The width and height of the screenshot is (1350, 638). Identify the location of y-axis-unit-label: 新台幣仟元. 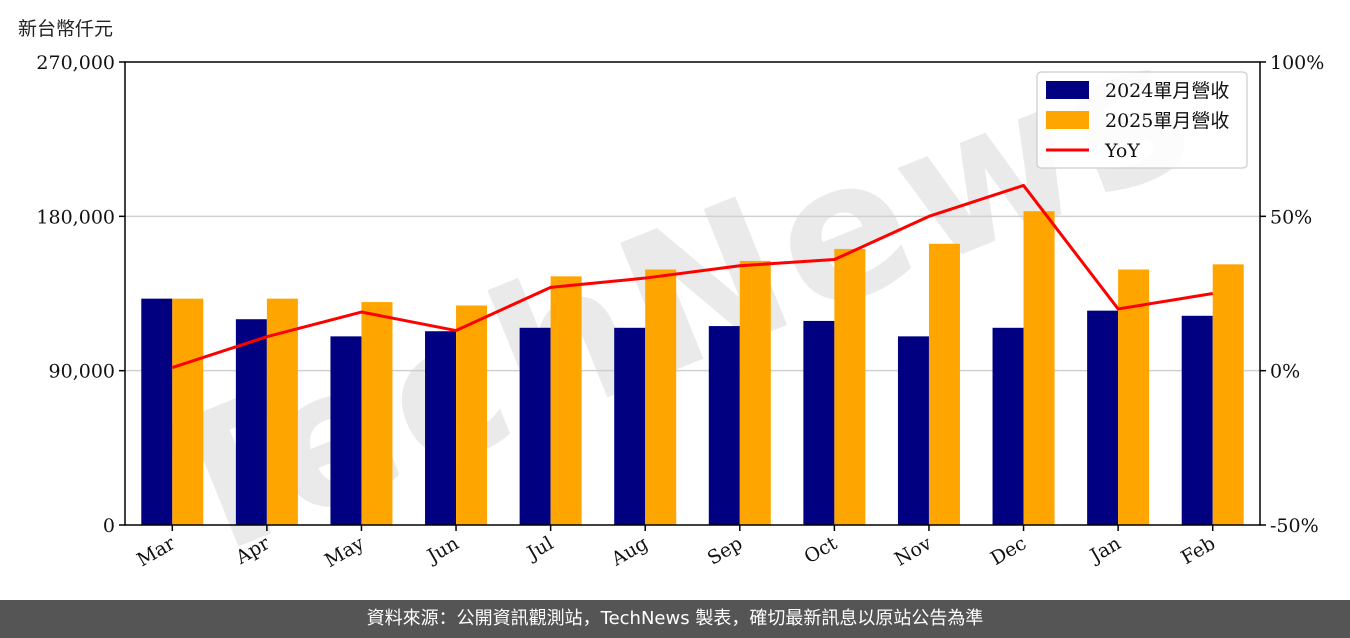
(66, 29).